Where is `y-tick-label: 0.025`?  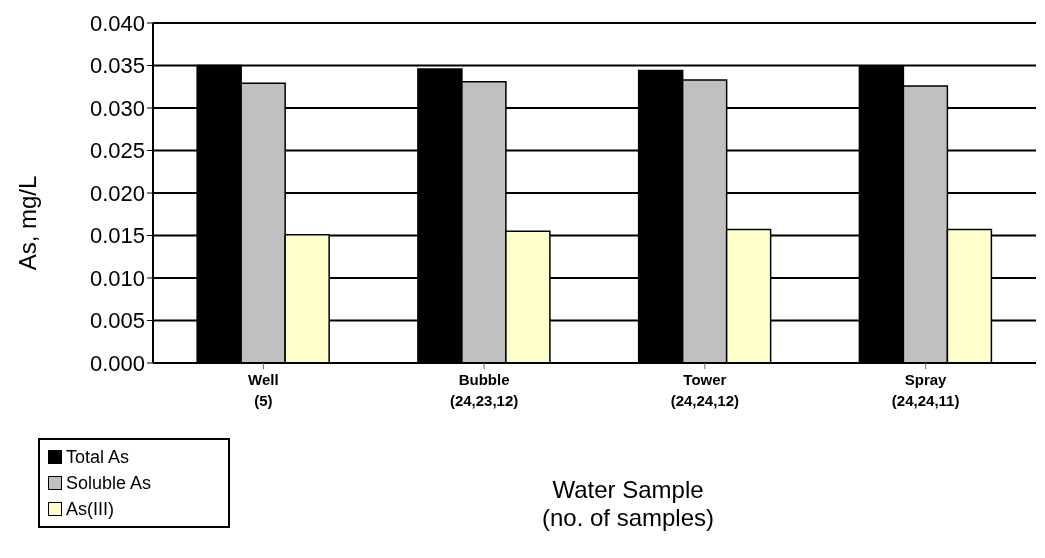 y-tick-label: 0.025 is located at coordinates (117, 151).